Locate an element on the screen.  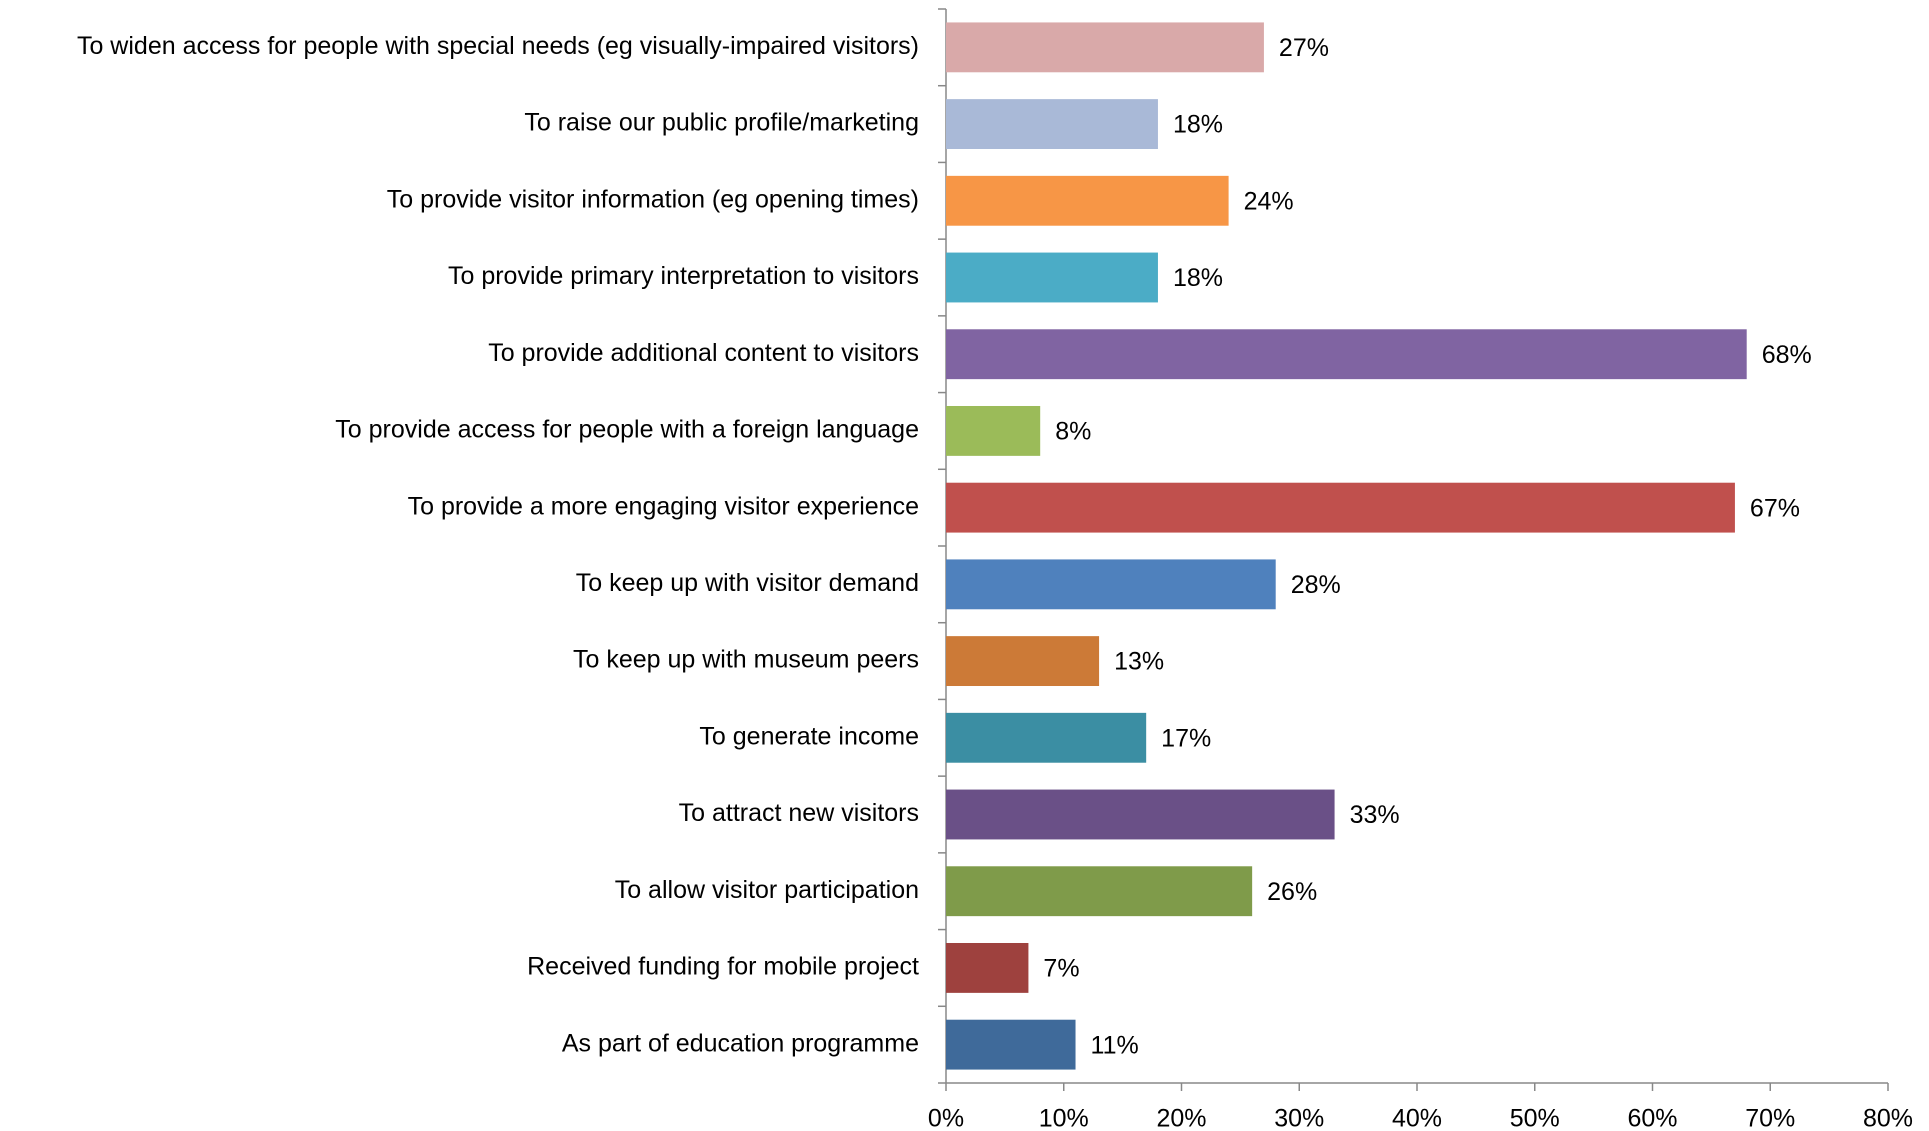
y-tick-label: To keep up with museum peers is located at coordinates (746, 660).